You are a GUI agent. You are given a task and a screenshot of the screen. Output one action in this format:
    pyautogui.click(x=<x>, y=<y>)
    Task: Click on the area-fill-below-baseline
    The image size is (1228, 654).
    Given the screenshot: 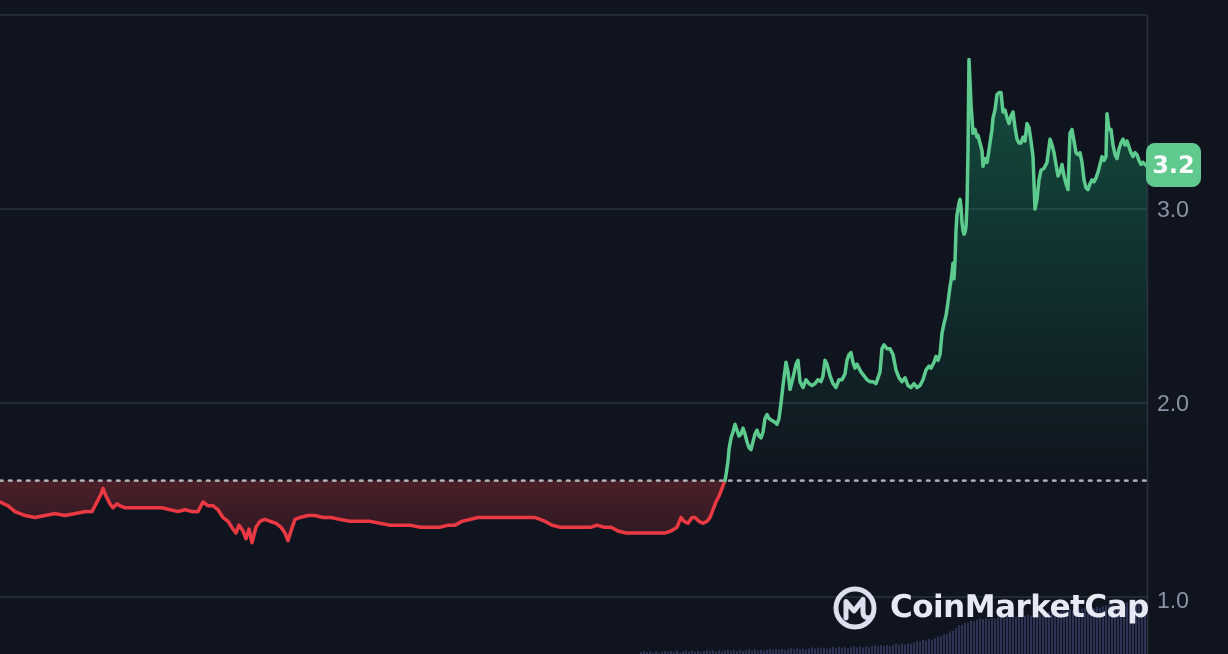 What is the action you would take?
    pyautogui.click(x=362, y=511)
    